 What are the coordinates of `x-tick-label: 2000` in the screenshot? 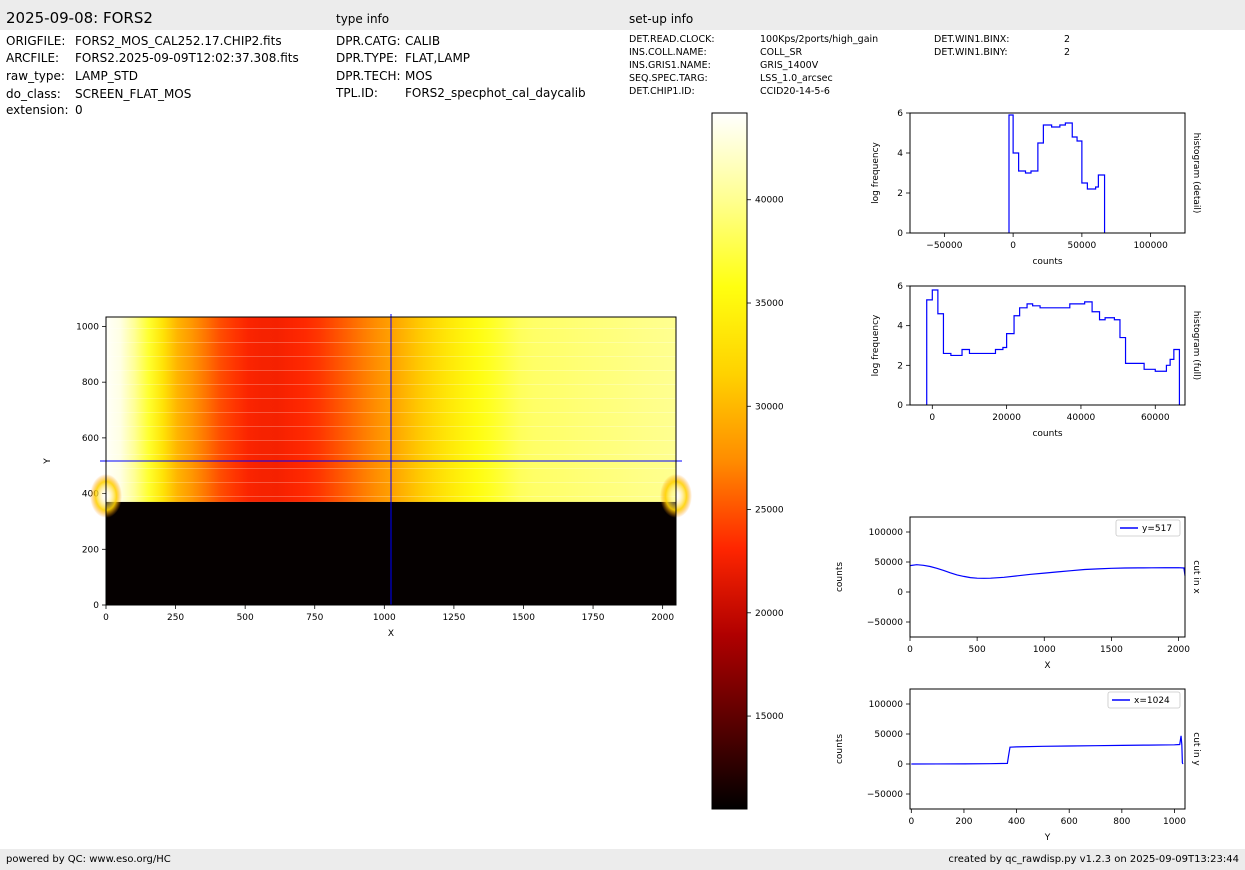 It's located at (1178, 650).